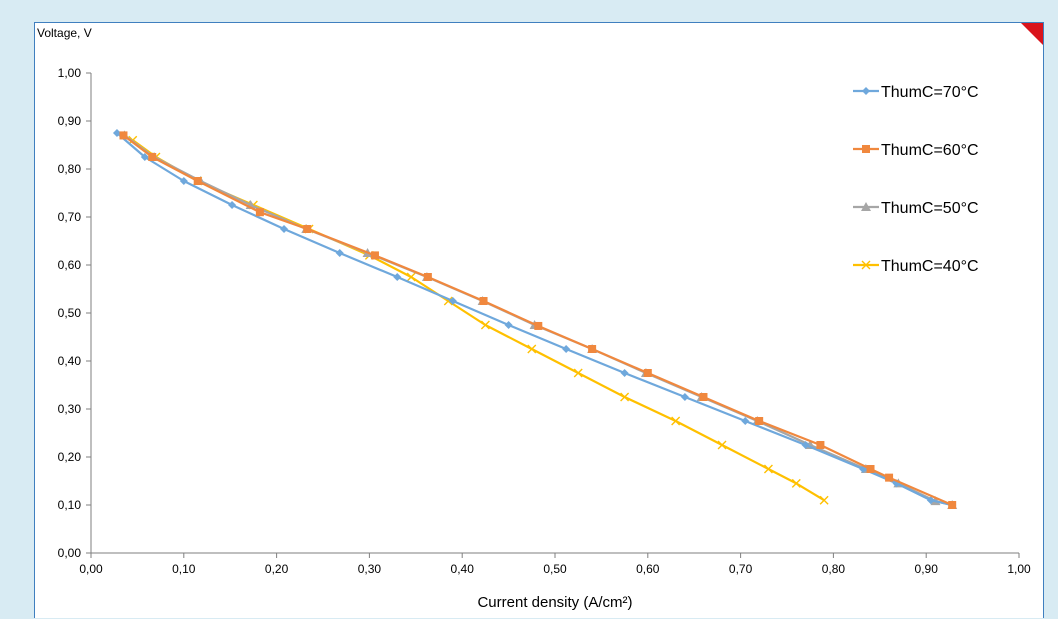 This screenshot has height=619, width=1058. What do you see at coordinates (370, 569) in the screenshot?
I see `x-tick-label: 0,30` at bounding box center [370, 569].